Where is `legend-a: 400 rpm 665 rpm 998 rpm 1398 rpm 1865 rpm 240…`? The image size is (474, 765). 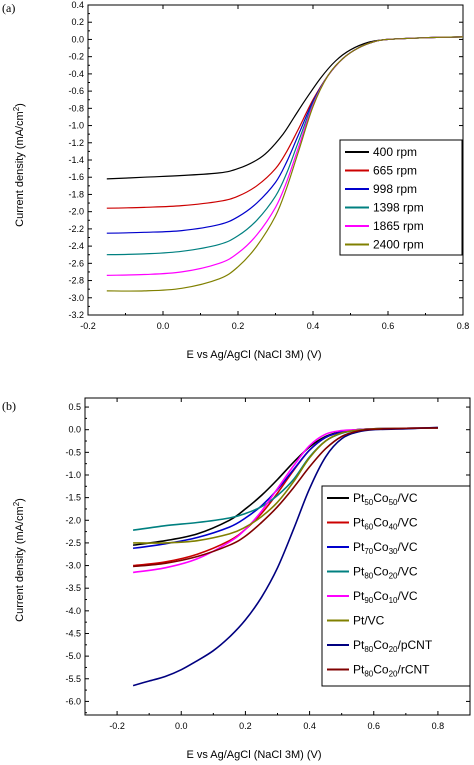
legend-a: 400 rpm 665 rpm 998 rpm 1398 rpm 1865 rpm 240… is located at coordinates (401, 197).